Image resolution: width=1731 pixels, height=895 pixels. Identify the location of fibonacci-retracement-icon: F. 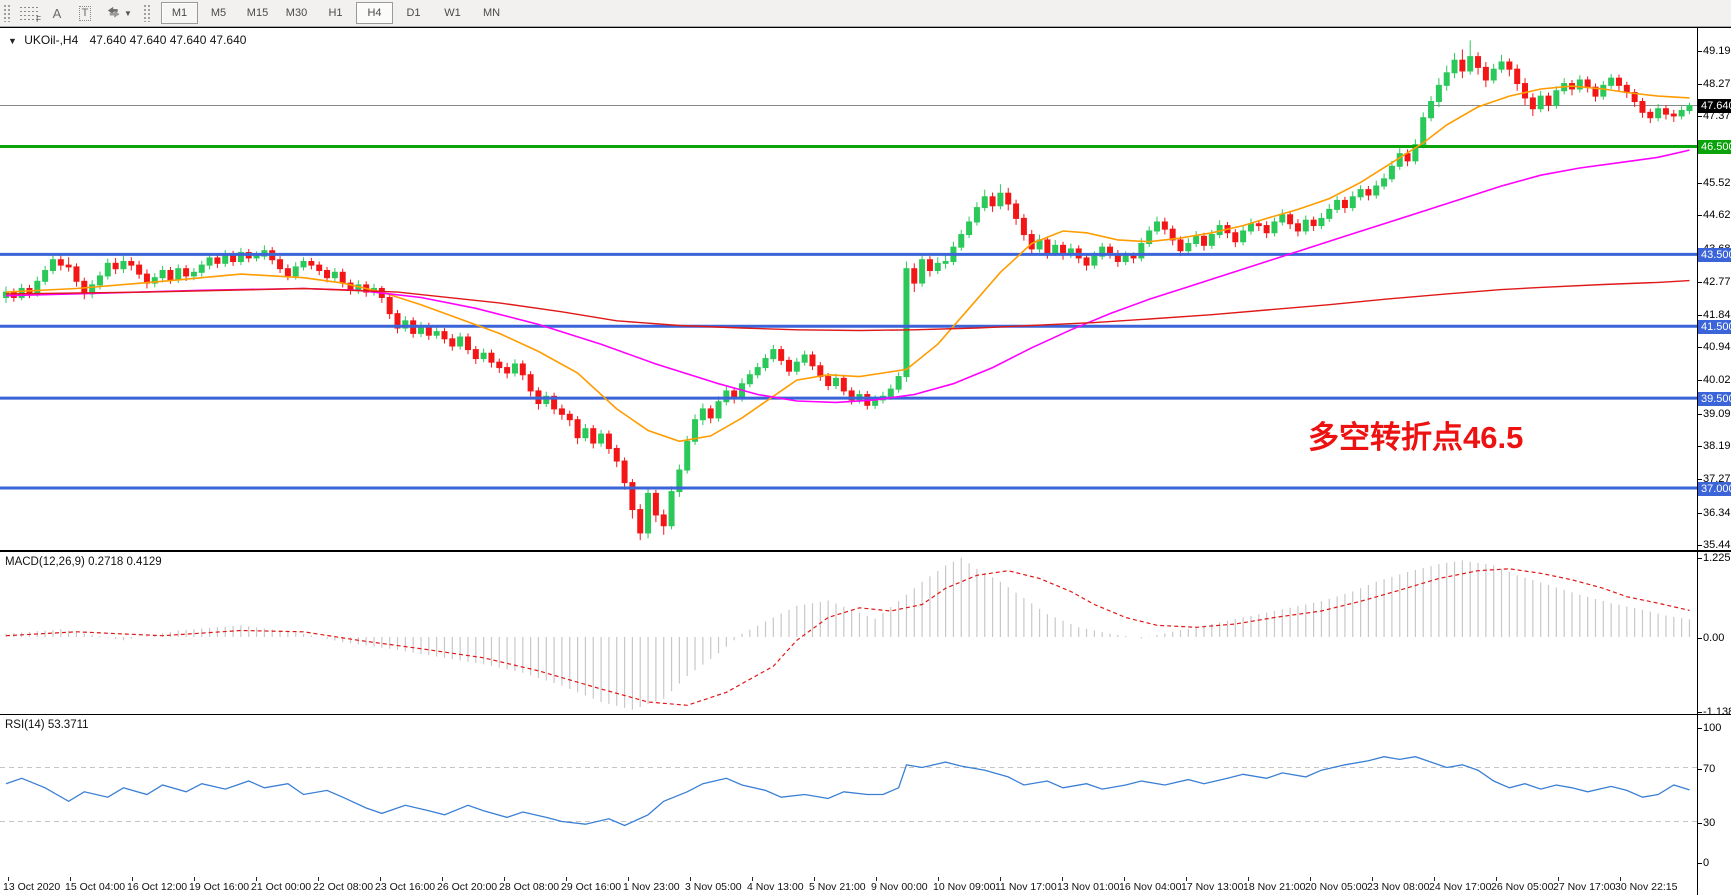
(29, 13).